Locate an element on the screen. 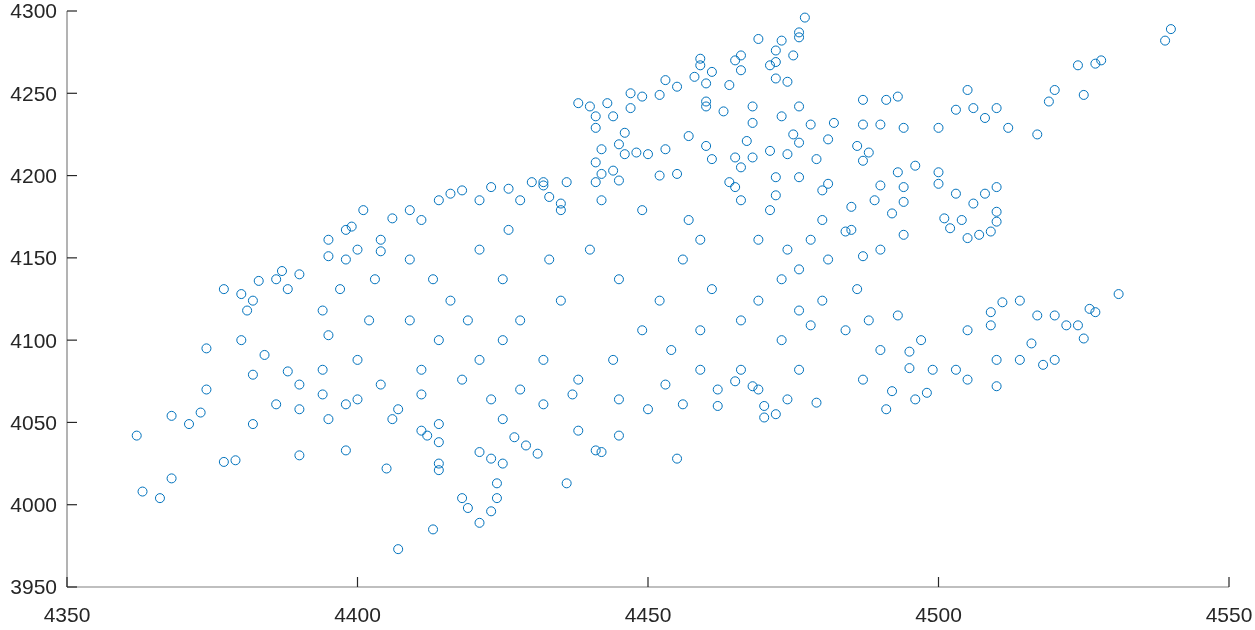 The width and height of the screenshot is (1255, 630). x-tick-label: 4550 is located at coordinates (1229, 614).